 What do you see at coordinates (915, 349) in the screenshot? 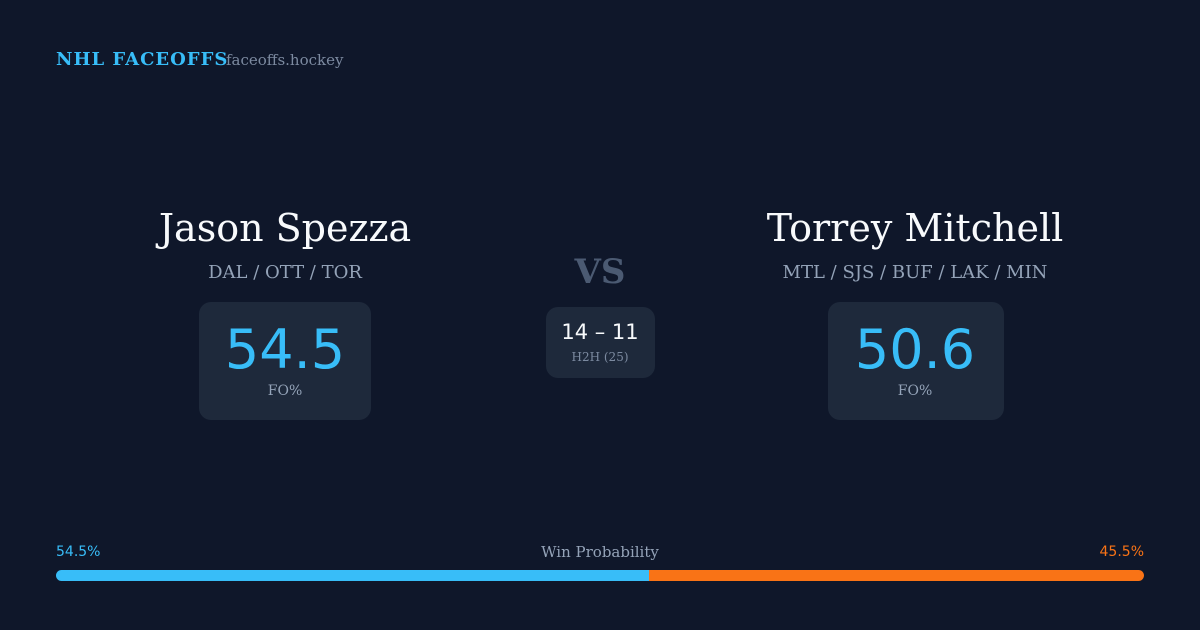
I see `fo-pct: 50.6` at bounding box center [915, 349].